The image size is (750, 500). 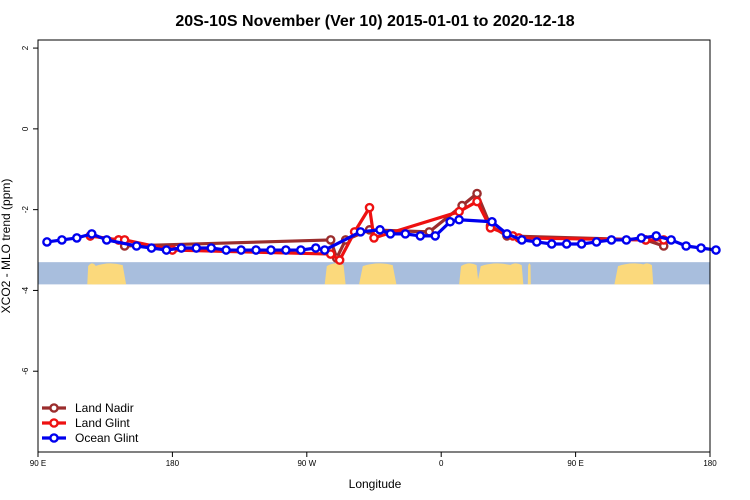 What do you see at coordinates (25, 290) in the screenshot?
I see `y-tick-label: -4` at bounding box center [25, 290].